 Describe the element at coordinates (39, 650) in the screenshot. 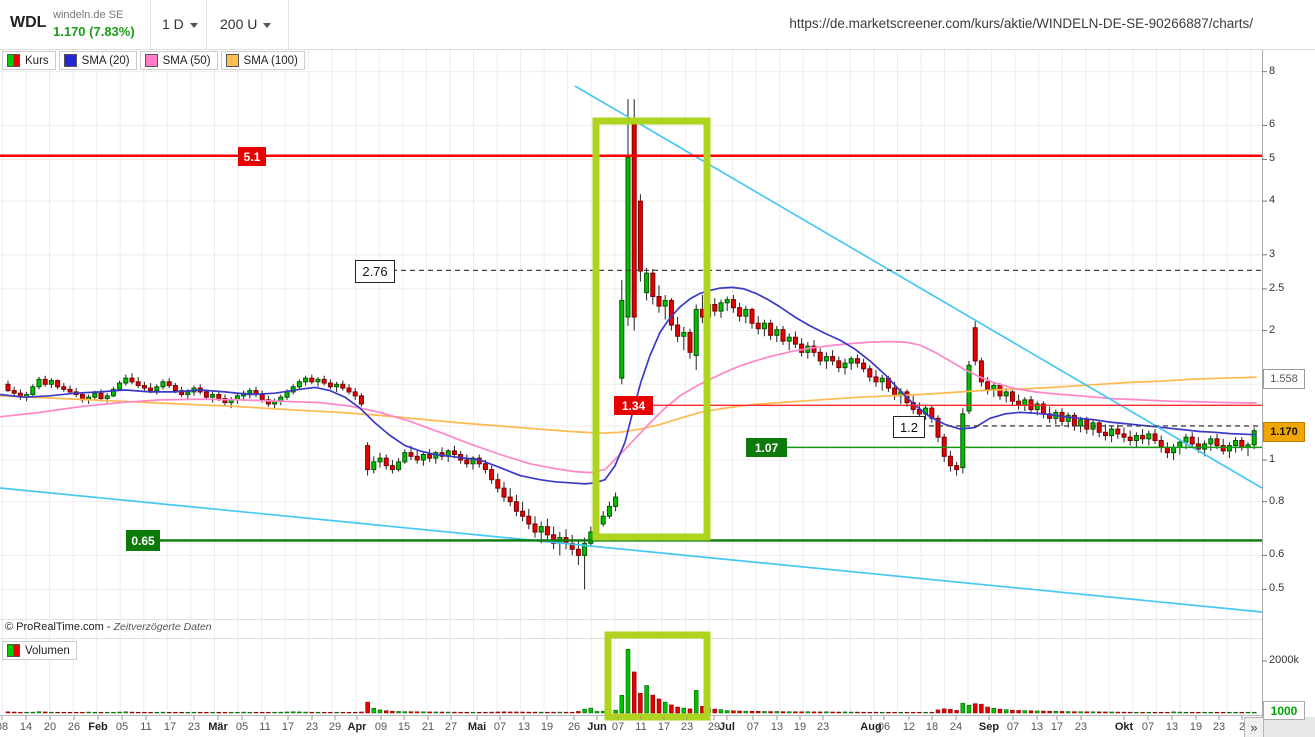

I see `legend-volumen: Volumen` at that location.